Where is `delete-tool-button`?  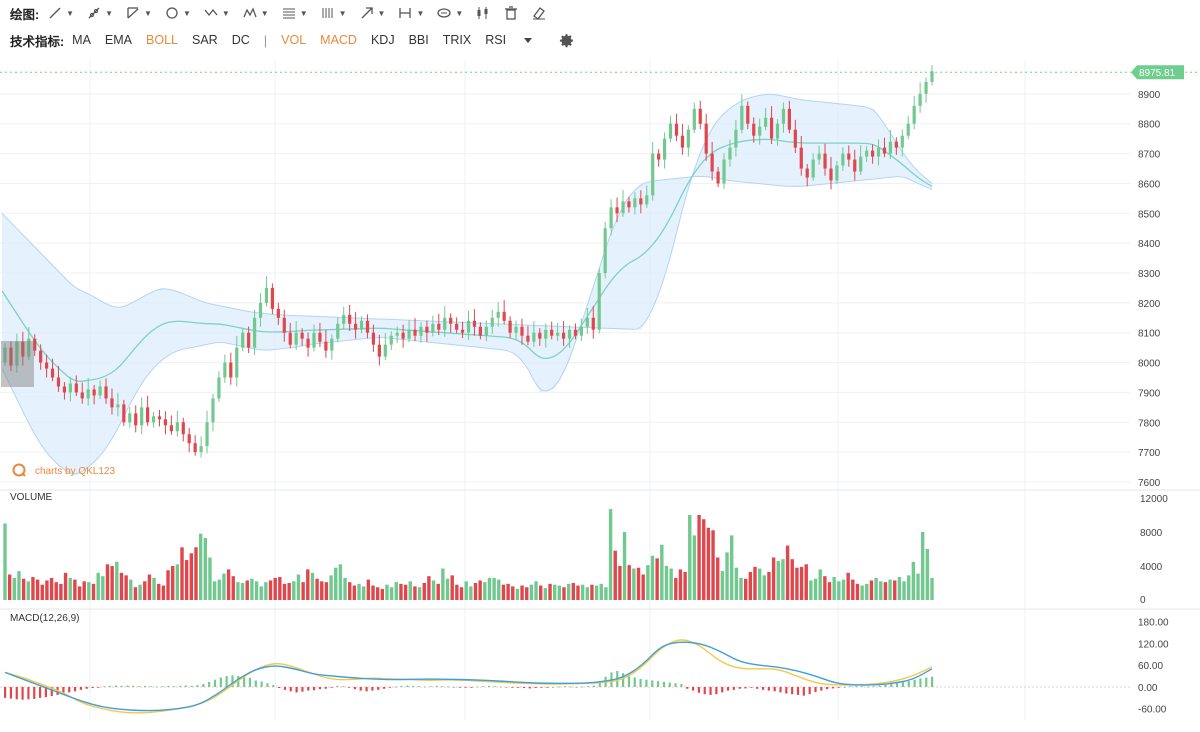 delete-tool-button is located at coordinates (511, 13).